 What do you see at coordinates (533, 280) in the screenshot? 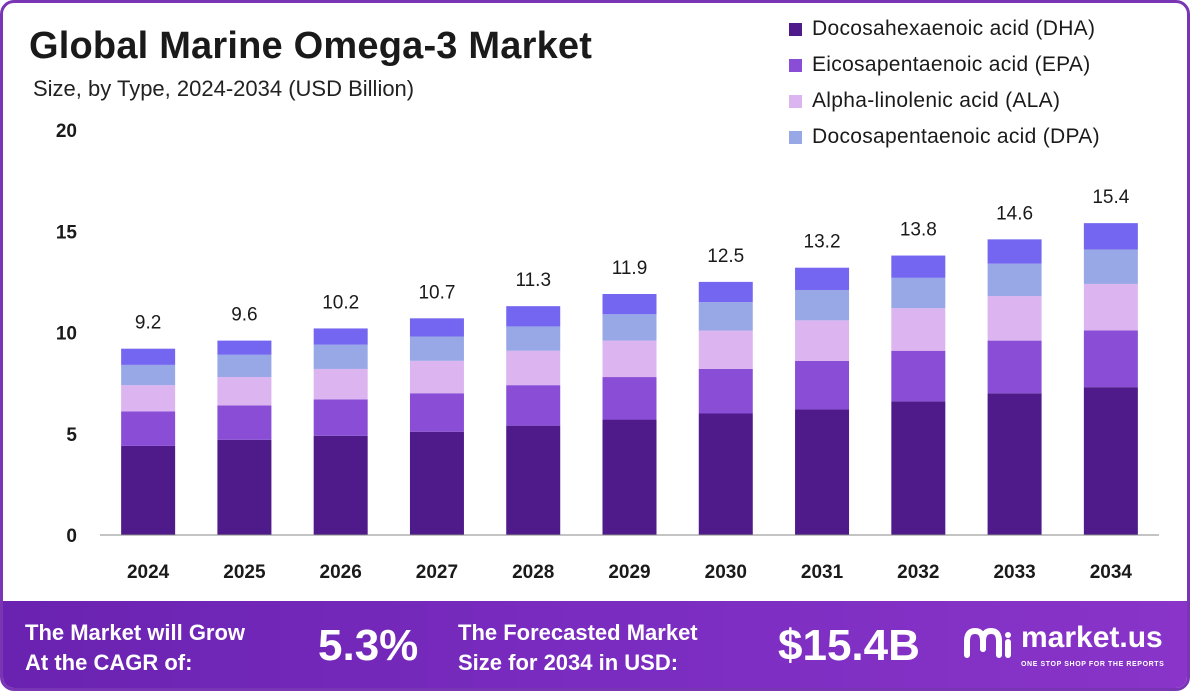
I see `total-label: 11.3` at bounding box center [533, 280].